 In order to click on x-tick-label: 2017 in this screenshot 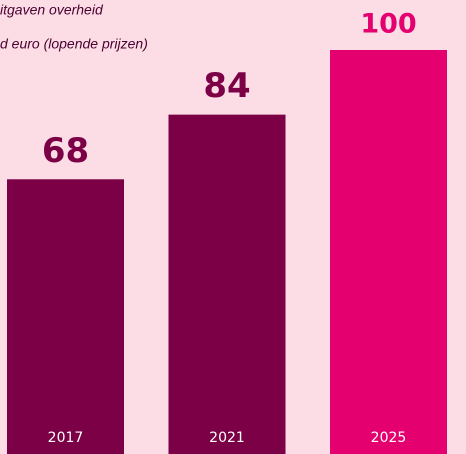, I will do `click(66, 438)`.